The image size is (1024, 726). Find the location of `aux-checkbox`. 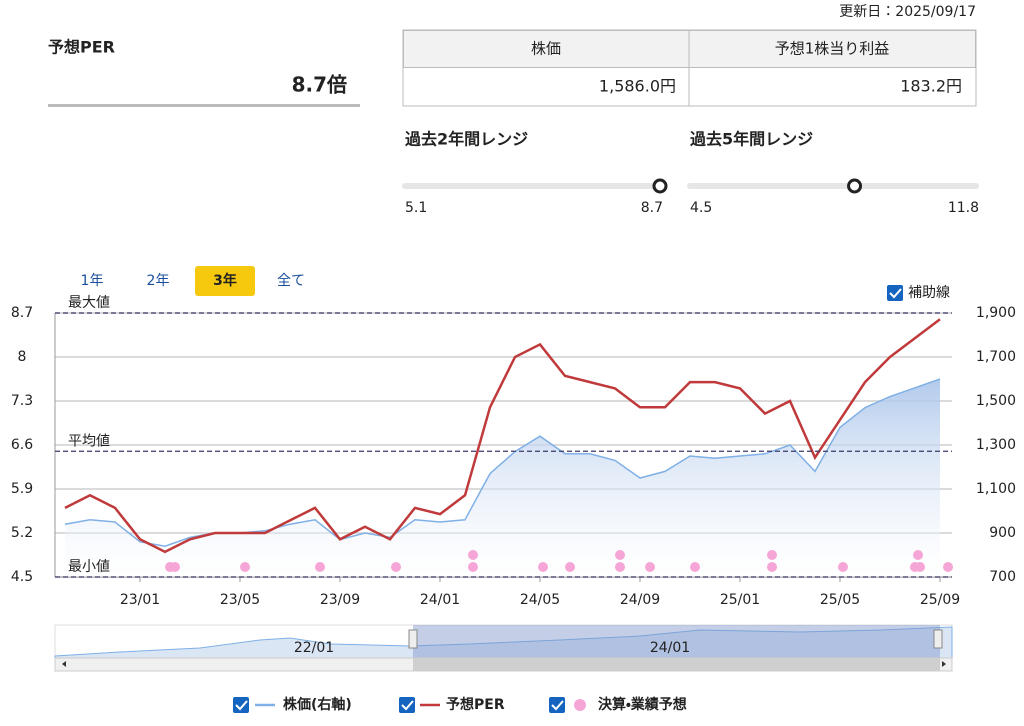

aux-checkbox is located at coordinates (895, 293).